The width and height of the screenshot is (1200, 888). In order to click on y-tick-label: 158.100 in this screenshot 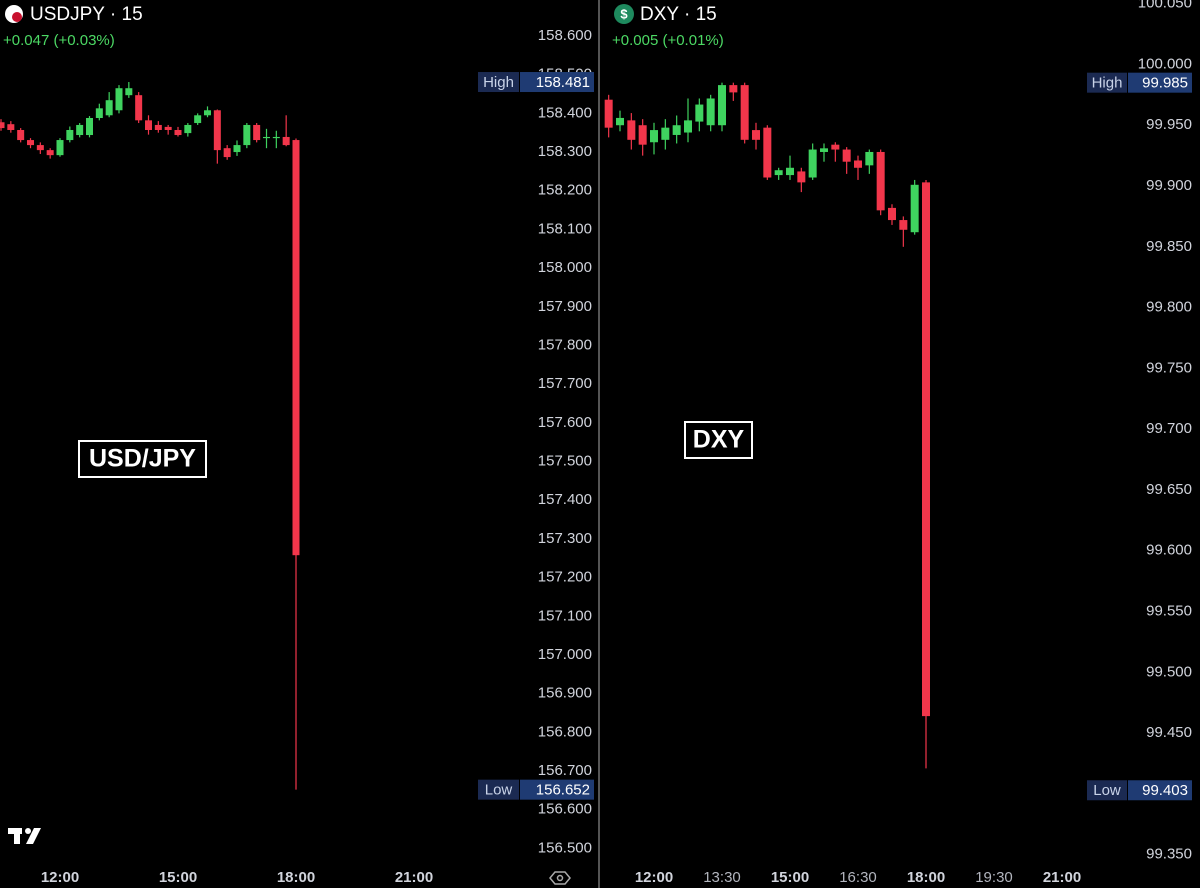, I will do `click(565, 228)`.